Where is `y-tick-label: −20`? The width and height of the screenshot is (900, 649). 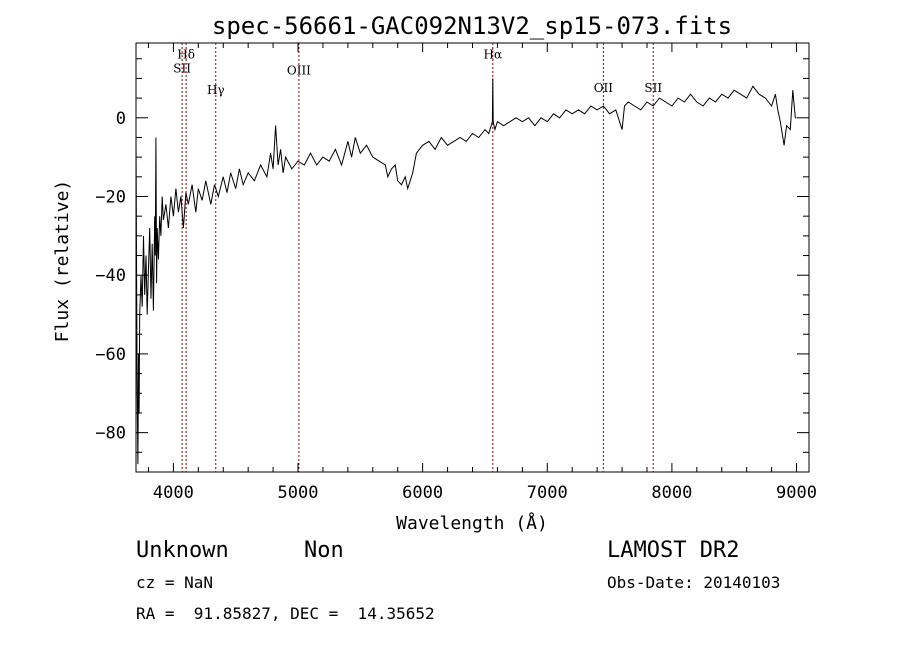
y-tick-label: −20 is located at coordinates (110, 197).